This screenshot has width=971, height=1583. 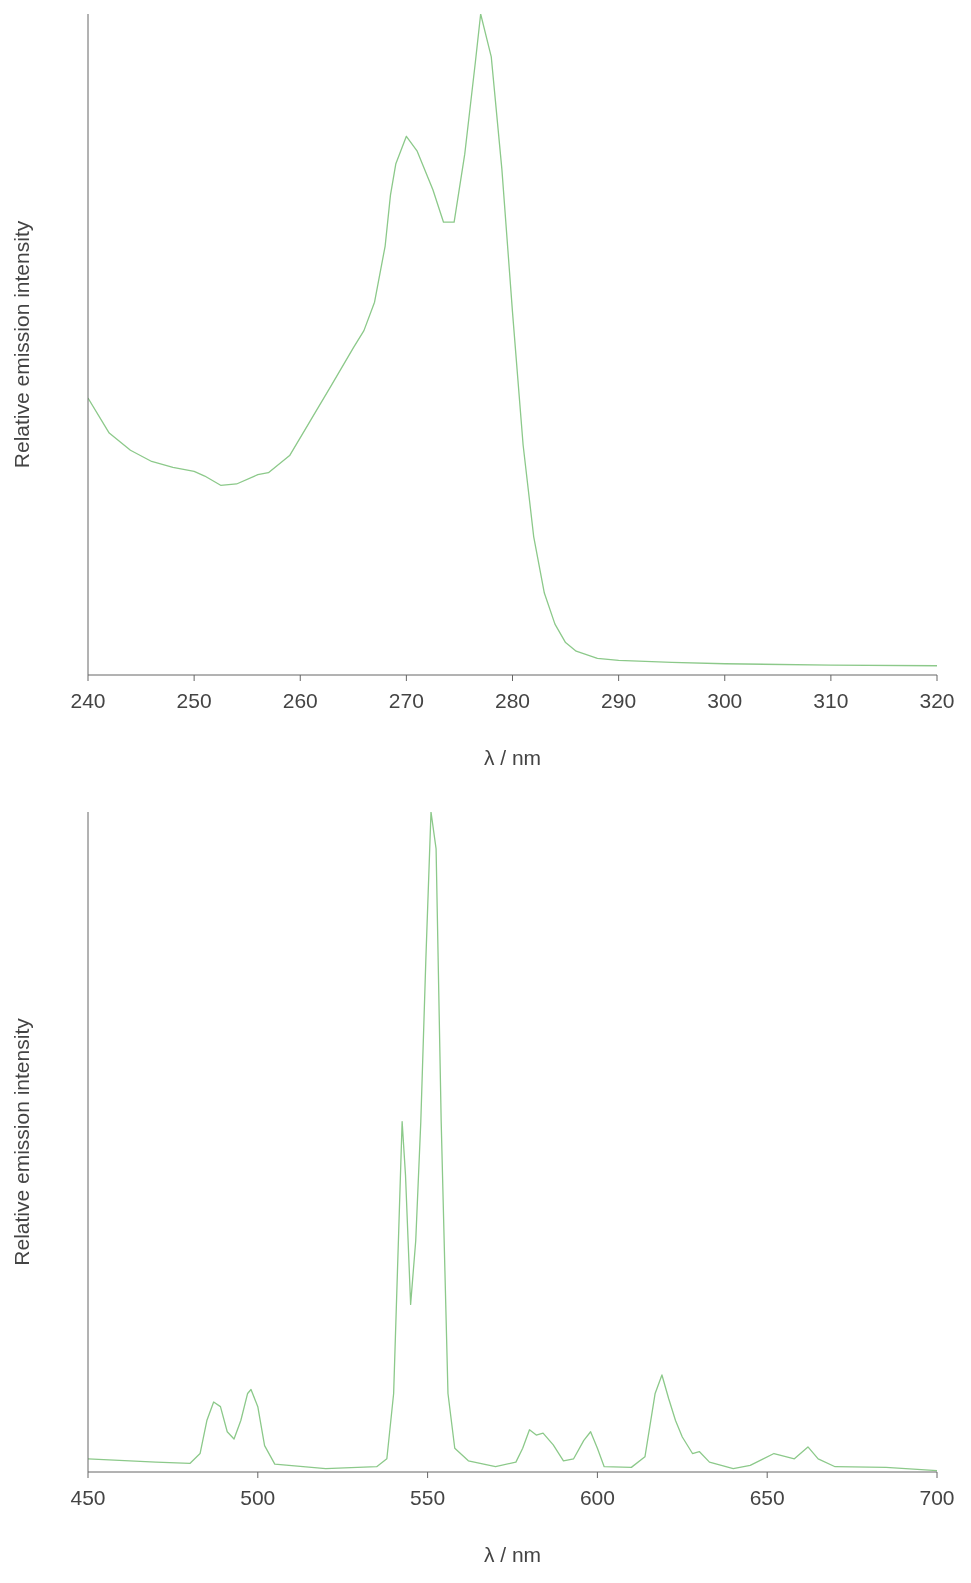 What do you see at coordinates (512, 700) in the screenshot?
I see `x-tick-label: 280` at bounding box center [512, 700].